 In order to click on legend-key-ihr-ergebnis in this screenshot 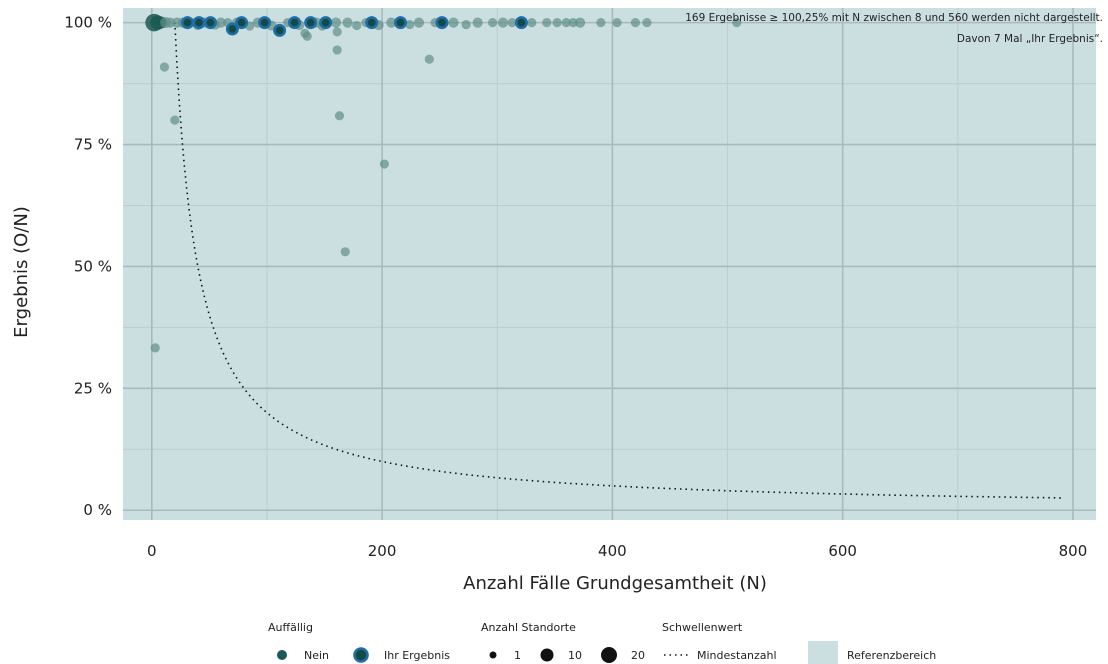, I will do `click(361, 655)`.